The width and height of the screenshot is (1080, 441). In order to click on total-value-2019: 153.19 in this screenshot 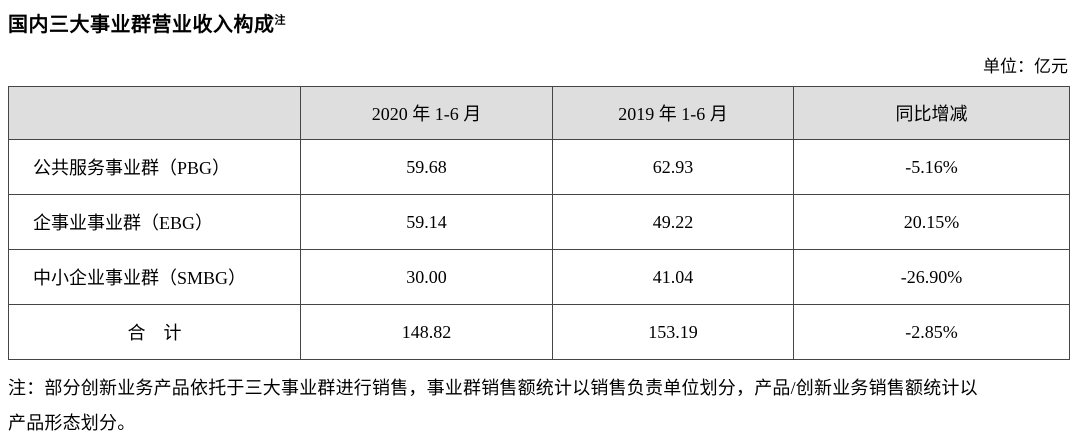, I will do `click(673, 332)`.